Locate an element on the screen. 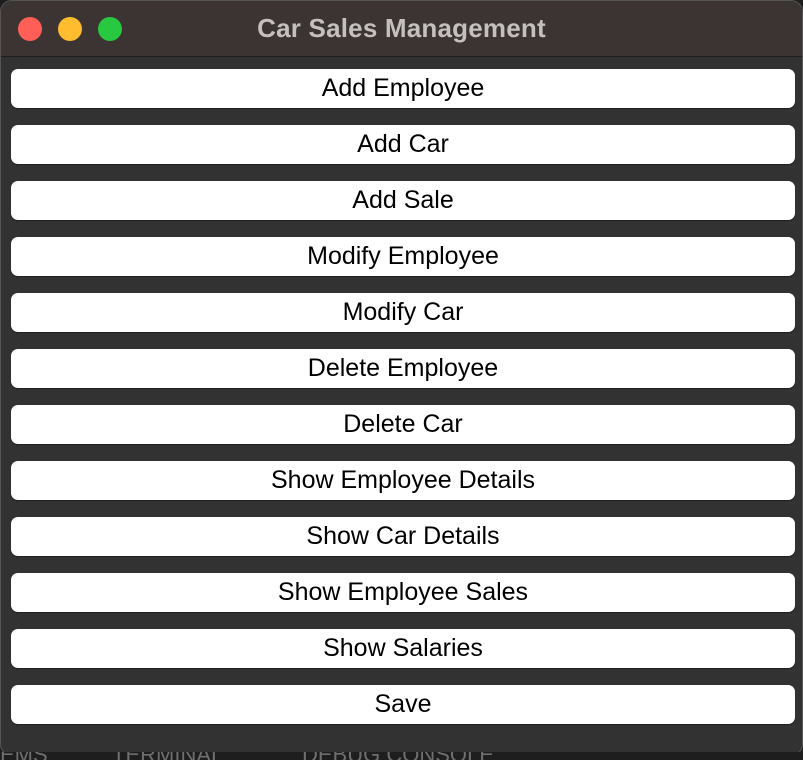 The width and height of the screenshot is (803, 760). window-title: Car Sales Management is located at coordinates (401, 28).